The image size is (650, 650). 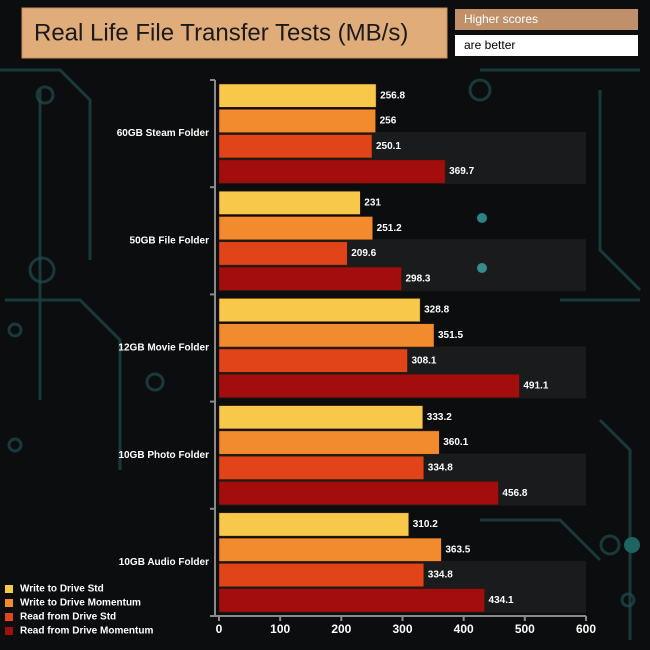 I want to click on value-label: 251.2, so click(x=389, y=228).